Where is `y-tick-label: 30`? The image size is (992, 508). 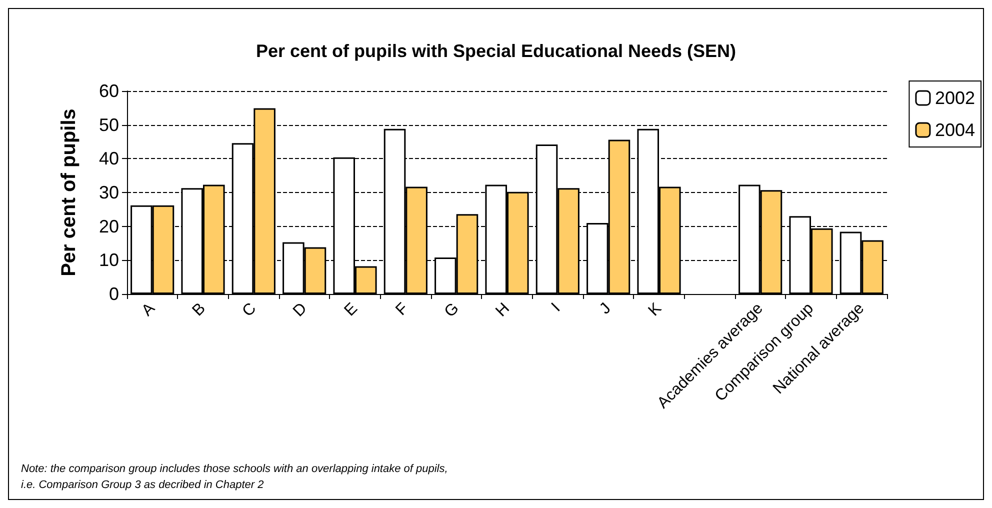
y-tick-label: 30 is located at coordinates (108, 192).